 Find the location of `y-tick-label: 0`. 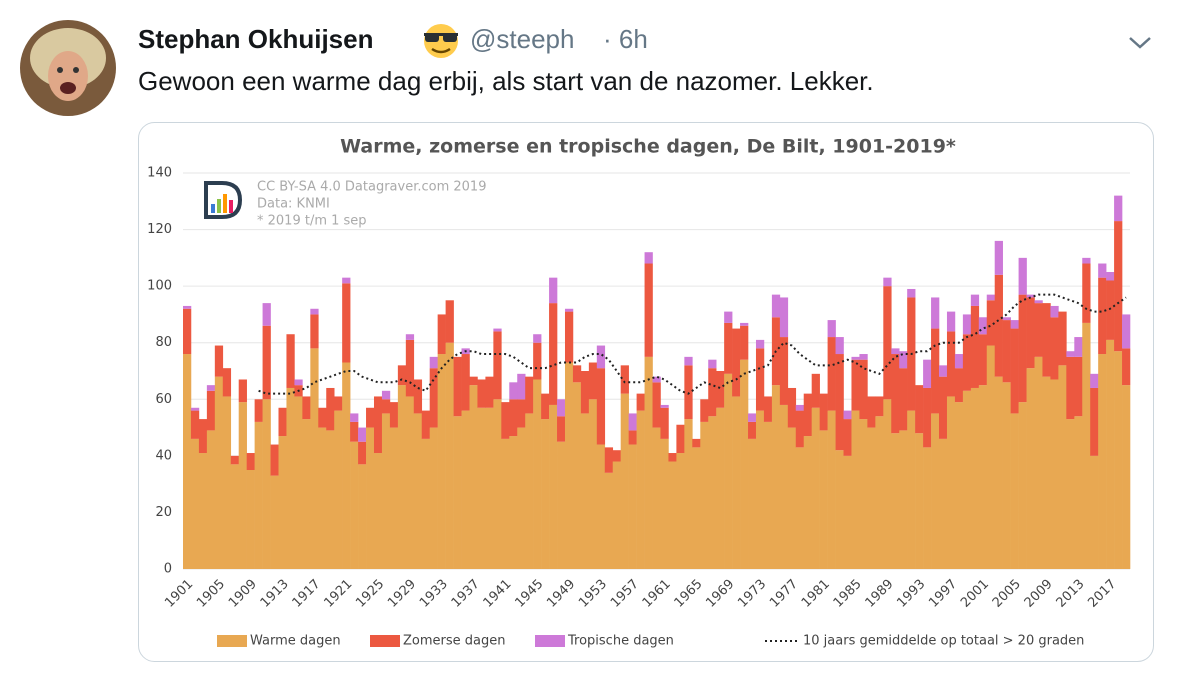

y-tick-label: 0 is located at coordinates (168, 569).